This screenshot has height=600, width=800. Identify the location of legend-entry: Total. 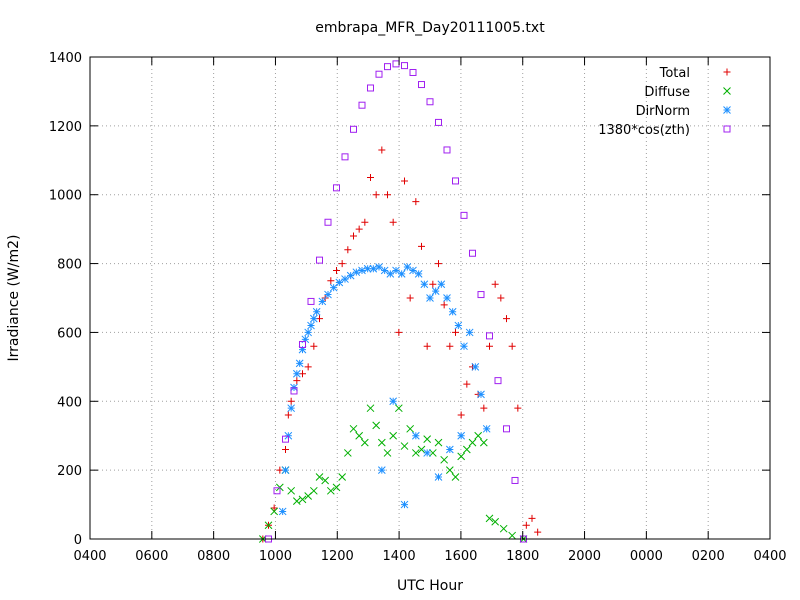
(695, 73).